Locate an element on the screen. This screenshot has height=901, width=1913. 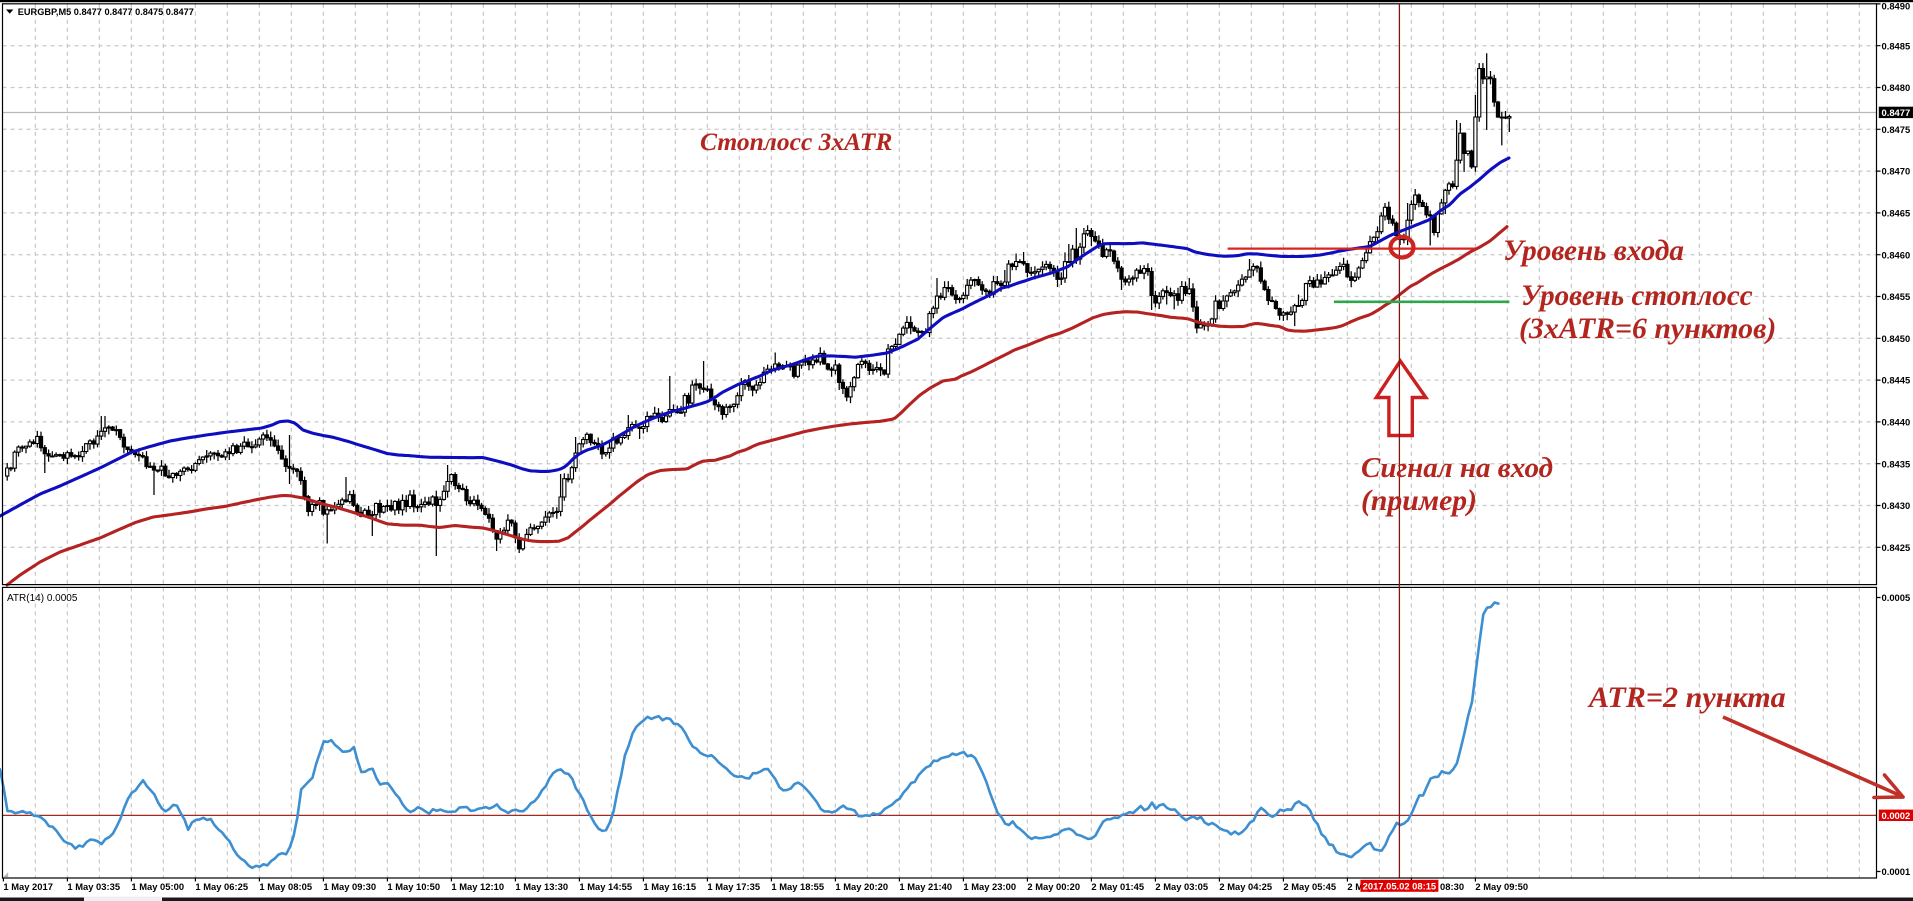
svg-text: 1 May 21:40 is located at coordinates (925, 886).